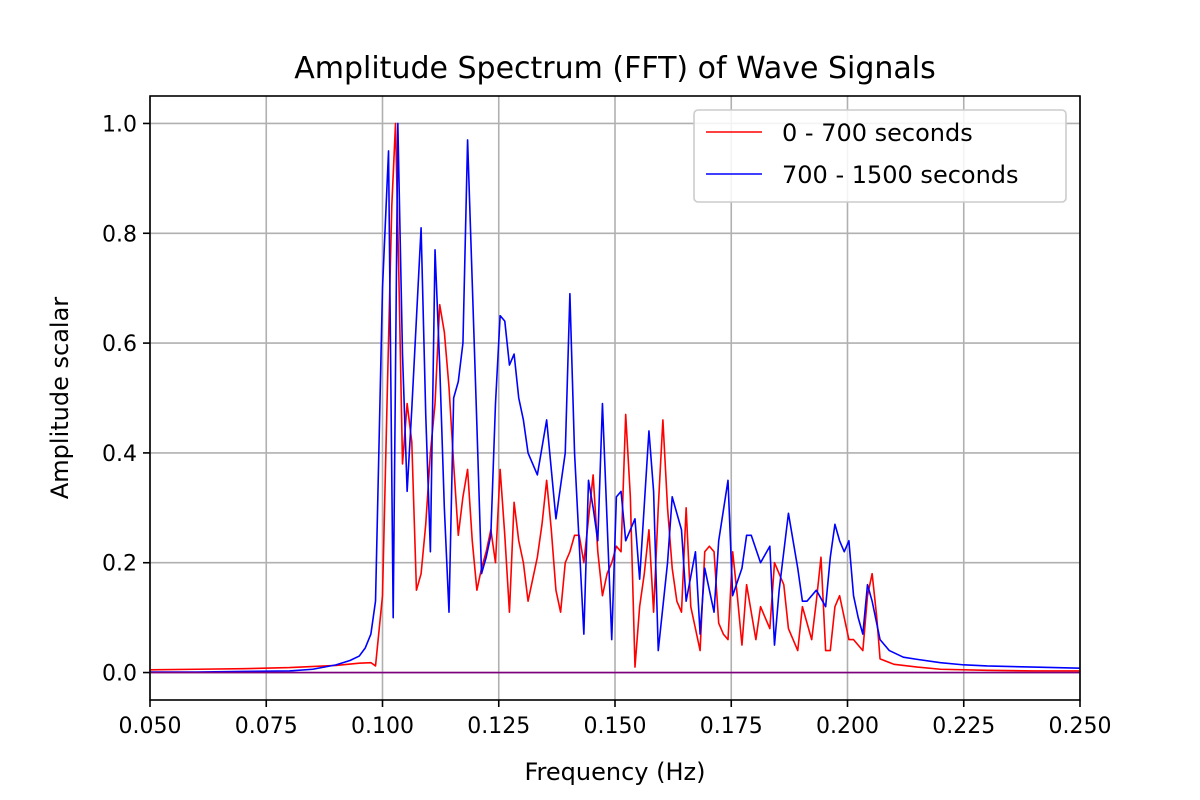  I want to click on y-tick-label: 1.0, so click(119, 124).